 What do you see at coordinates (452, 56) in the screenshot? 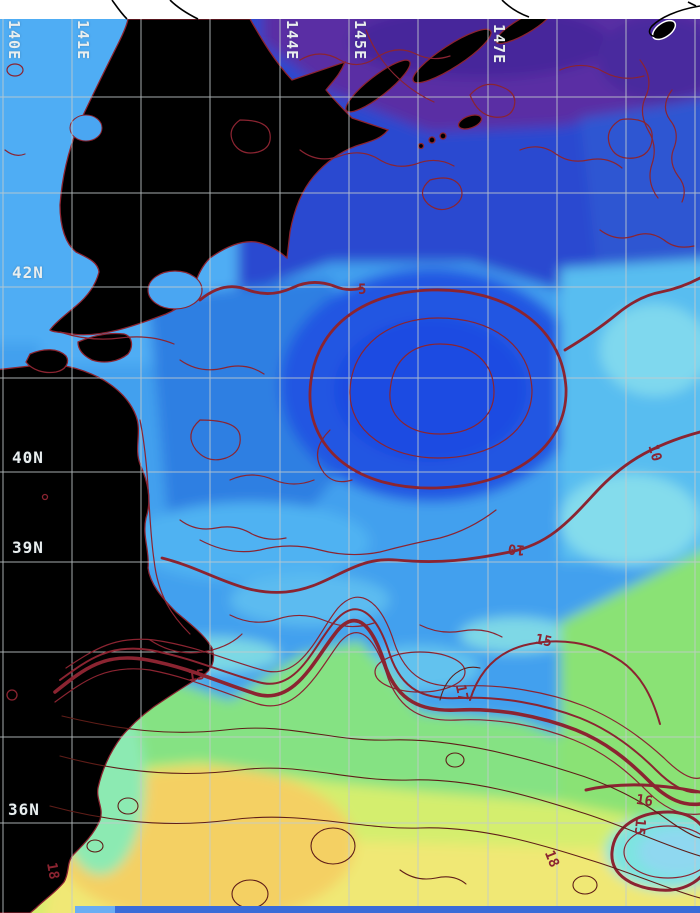
I see `land-iturup` at bounding box center [452, 56].